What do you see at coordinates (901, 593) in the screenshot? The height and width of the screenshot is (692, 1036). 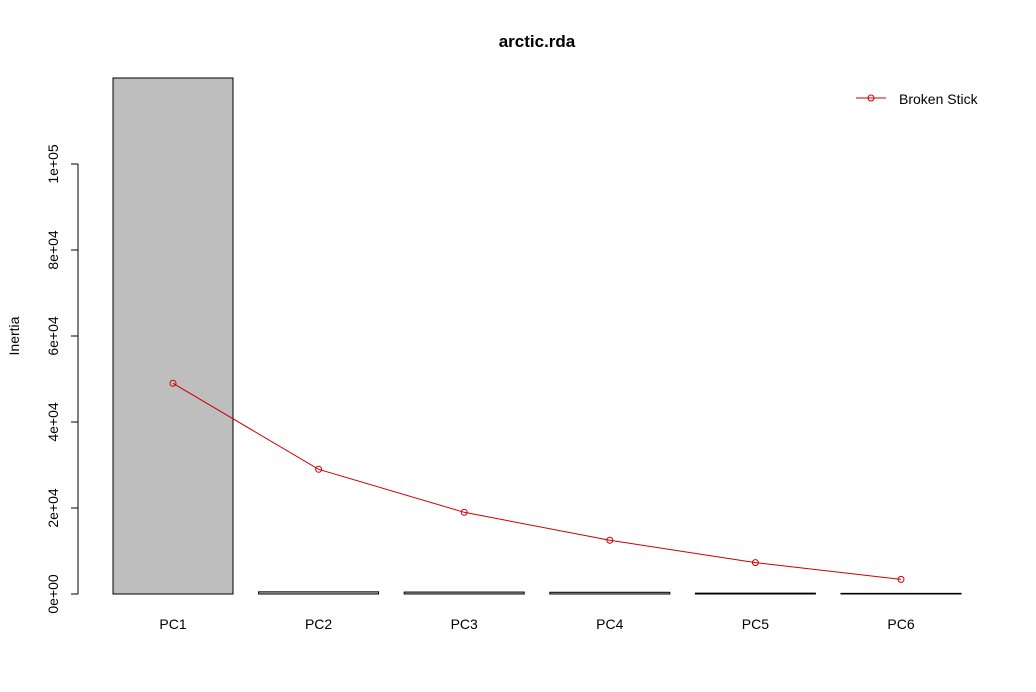 I see `bar-pc6` at bounding box center [901, 593].